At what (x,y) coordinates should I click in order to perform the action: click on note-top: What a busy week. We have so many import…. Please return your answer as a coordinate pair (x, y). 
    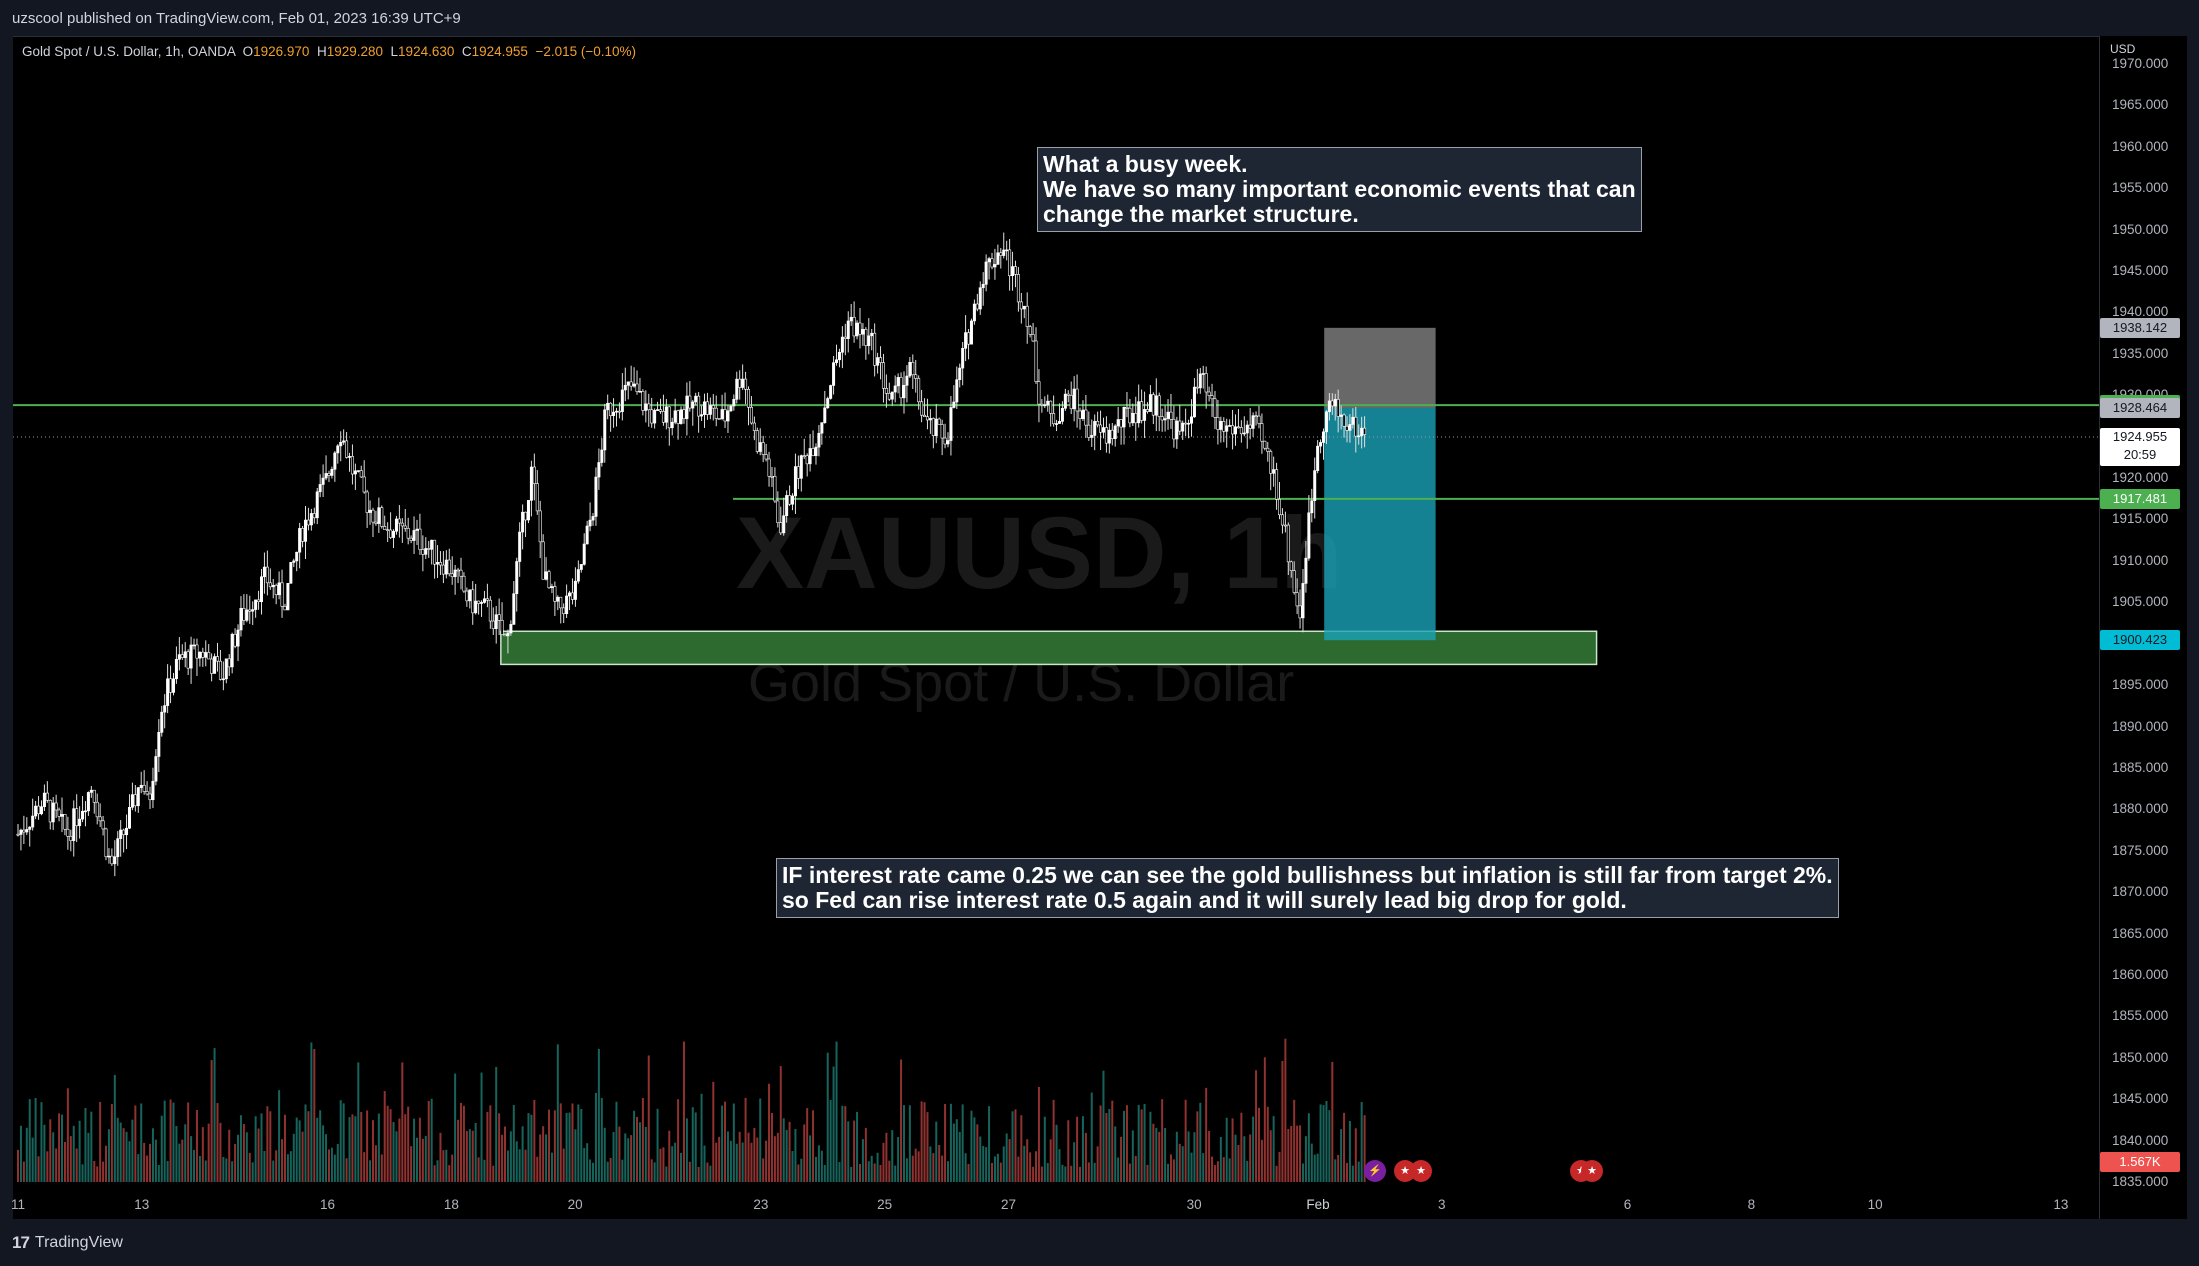
    Looking at the image, I should click on (1339, 189).